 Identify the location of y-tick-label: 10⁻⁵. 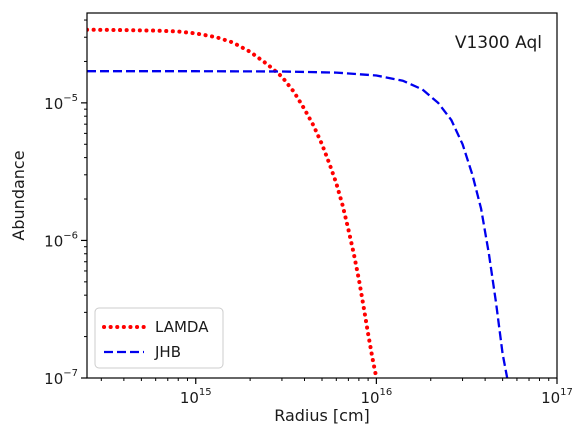
(61, 103).